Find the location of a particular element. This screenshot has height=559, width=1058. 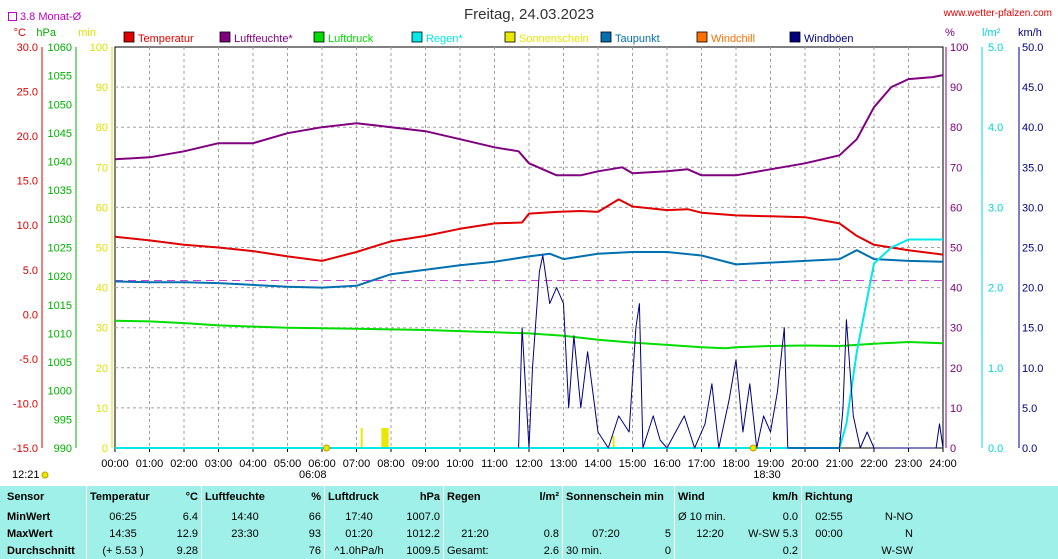

legend-swatch-taupunkt is located at coordinates (606, 37).